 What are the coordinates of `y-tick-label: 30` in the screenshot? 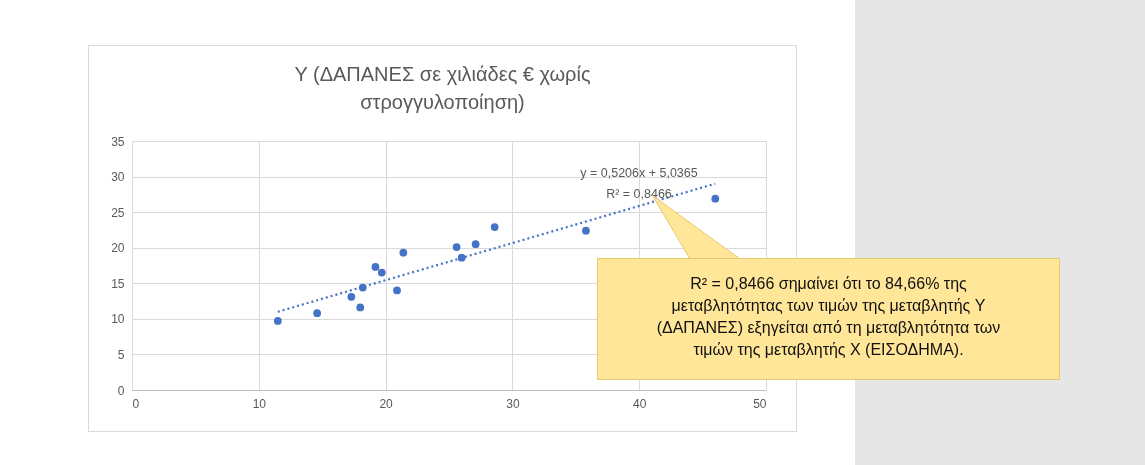 It's located at (118, 177).